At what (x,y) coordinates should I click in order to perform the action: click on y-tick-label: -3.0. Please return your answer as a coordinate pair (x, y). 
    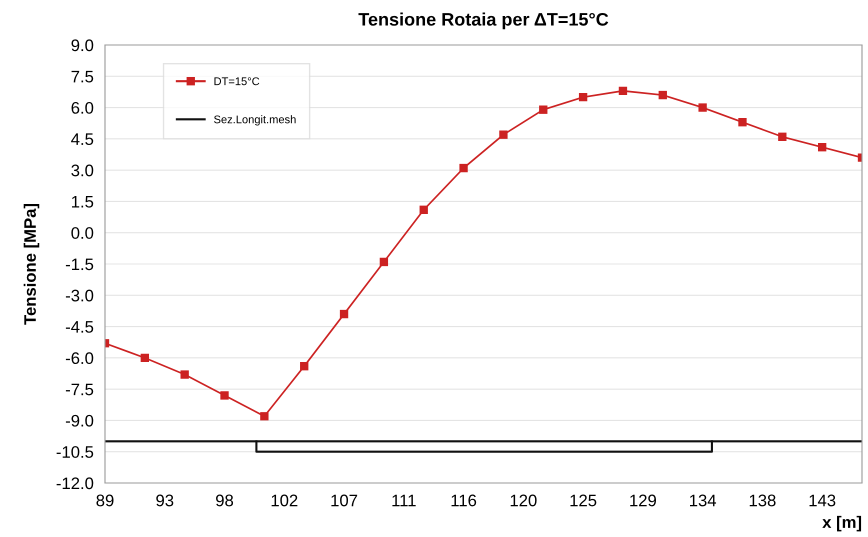
    Looking at the image, I should click on (80, 296).